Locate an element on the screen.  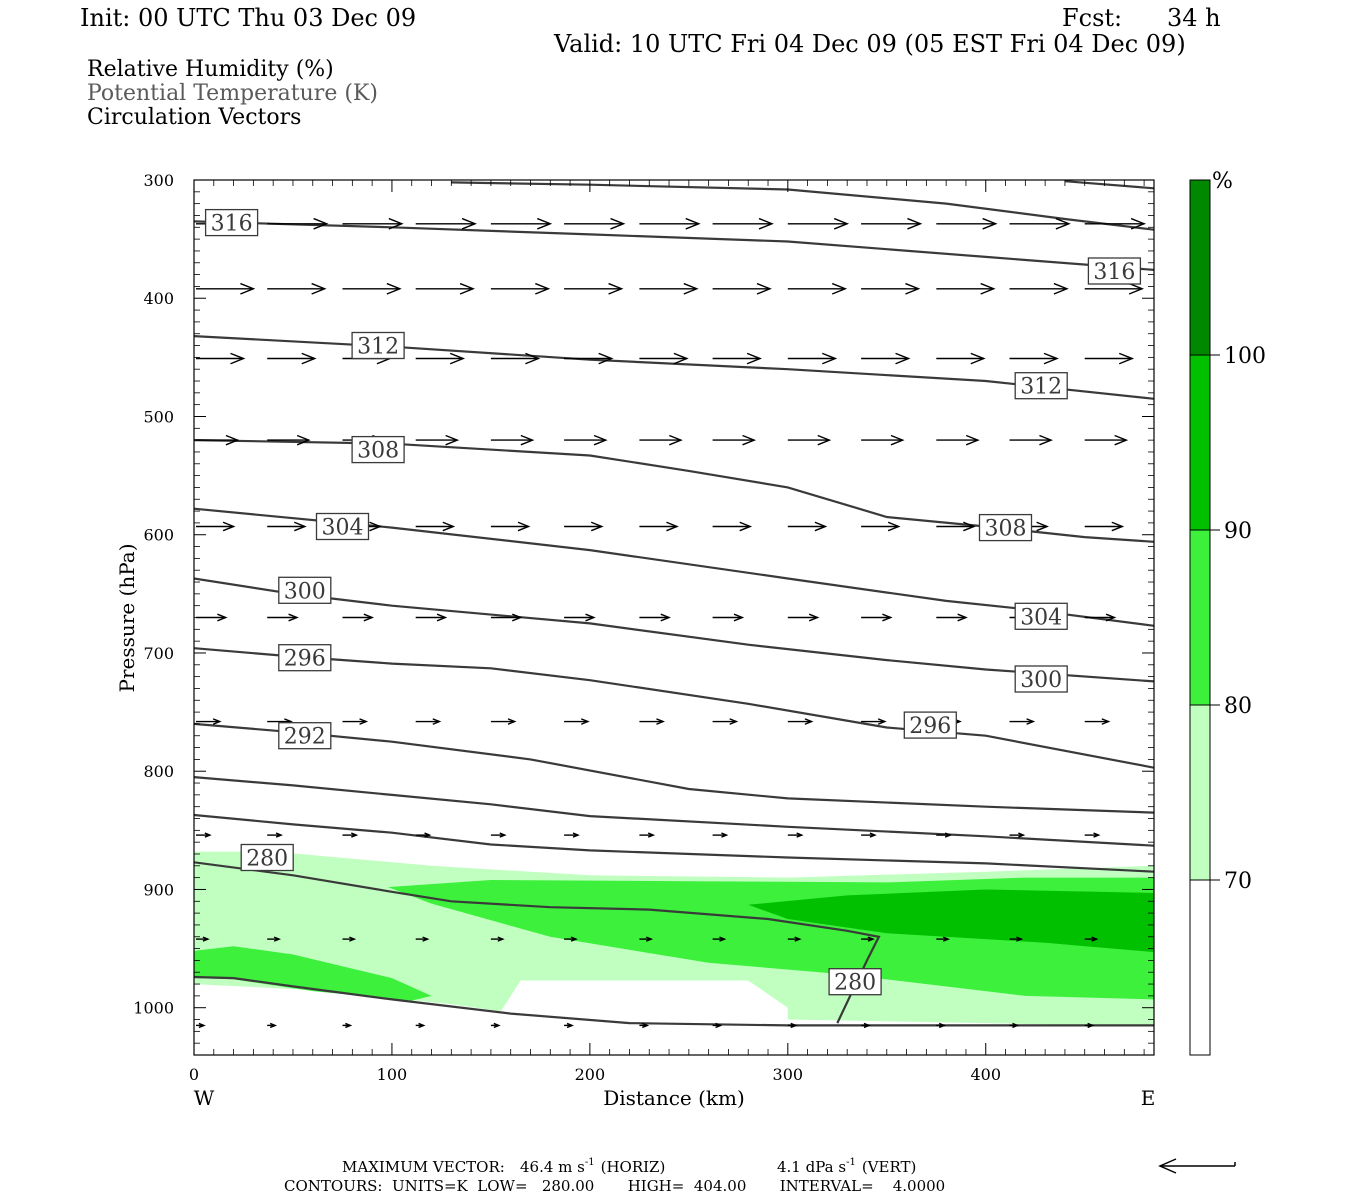
x-tick-label: 200 is located at coordinates (590, 1074).